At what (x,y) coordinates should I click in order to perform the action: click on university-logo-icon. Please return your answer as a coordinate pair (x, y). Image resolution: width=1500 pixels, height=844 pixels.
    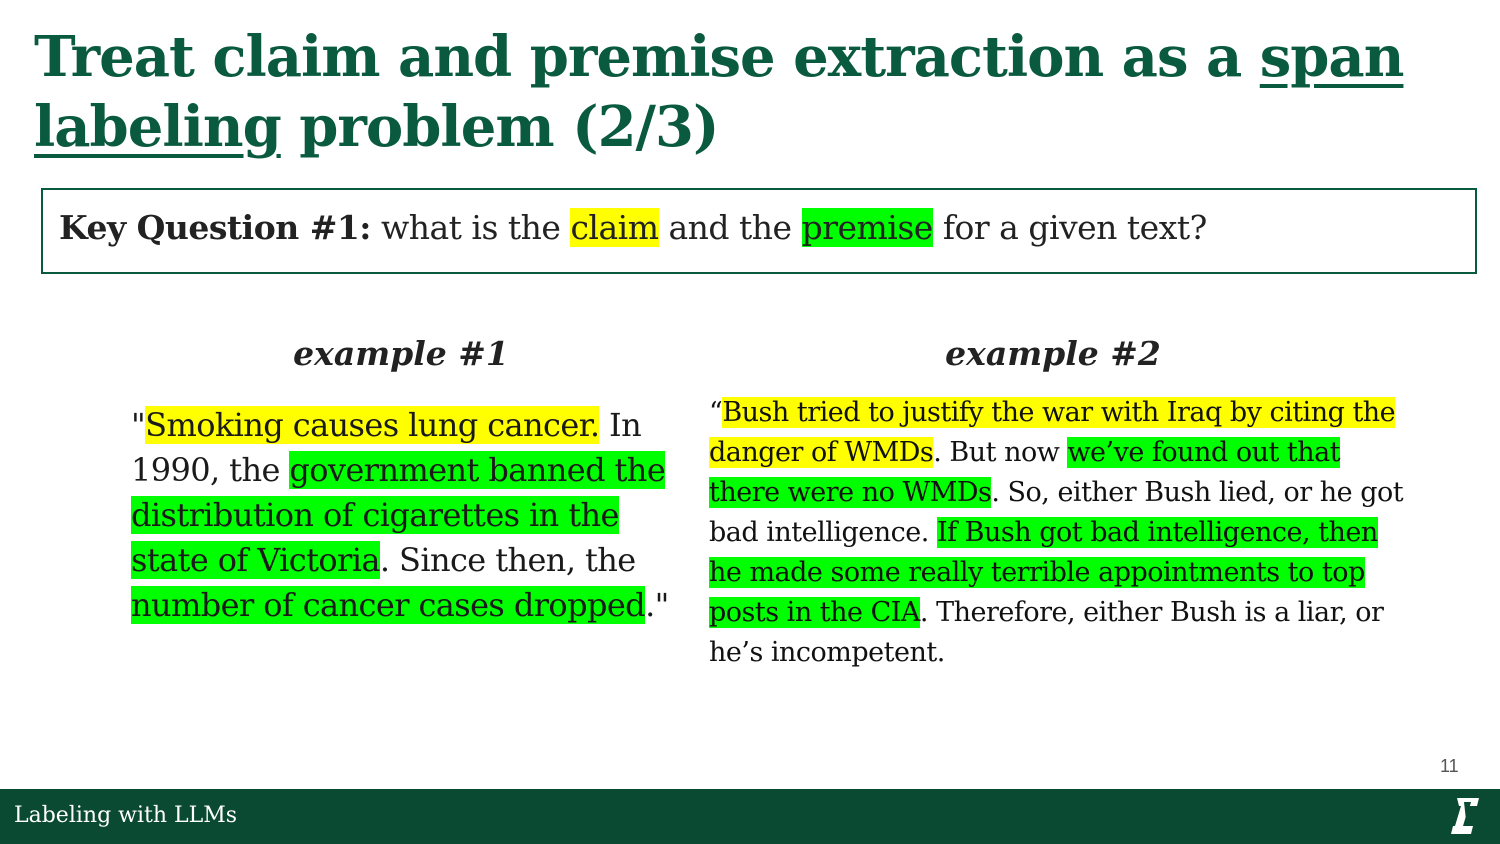
    Looking at the image, I should click on (1465, 816).